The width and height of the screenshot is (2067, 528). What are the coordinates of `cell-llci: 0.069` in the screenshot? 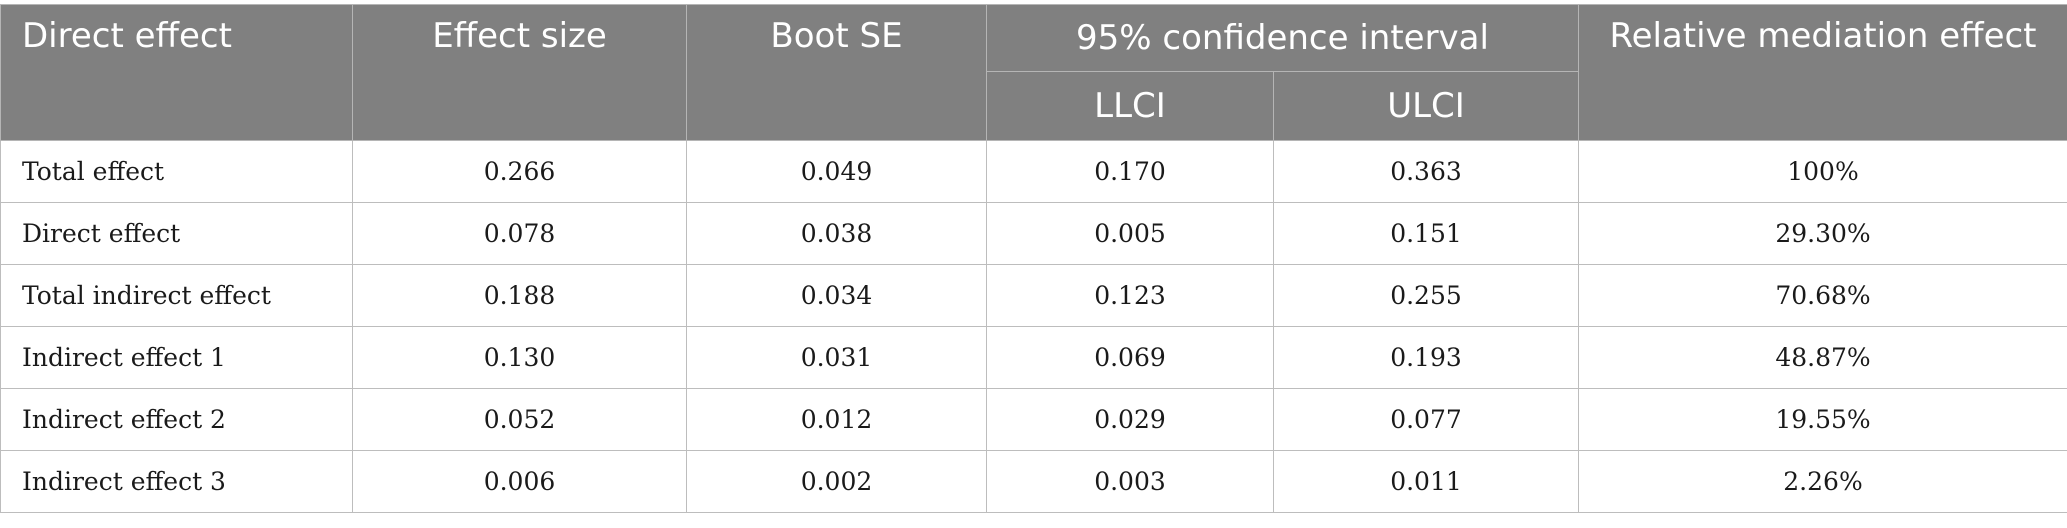 It's located at (1130, 357).